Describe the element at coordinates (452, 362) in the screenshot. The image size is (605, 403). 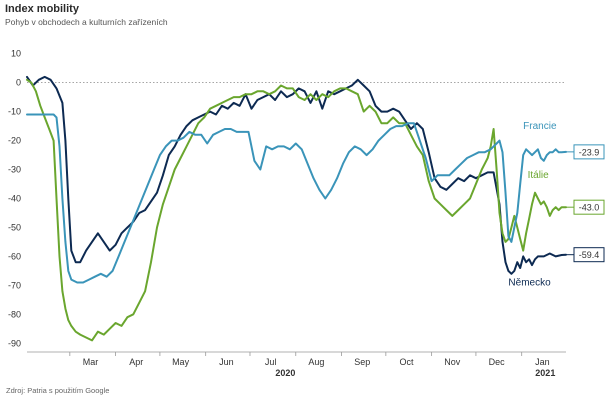
I see `x-tick-label: Nov` at that location.